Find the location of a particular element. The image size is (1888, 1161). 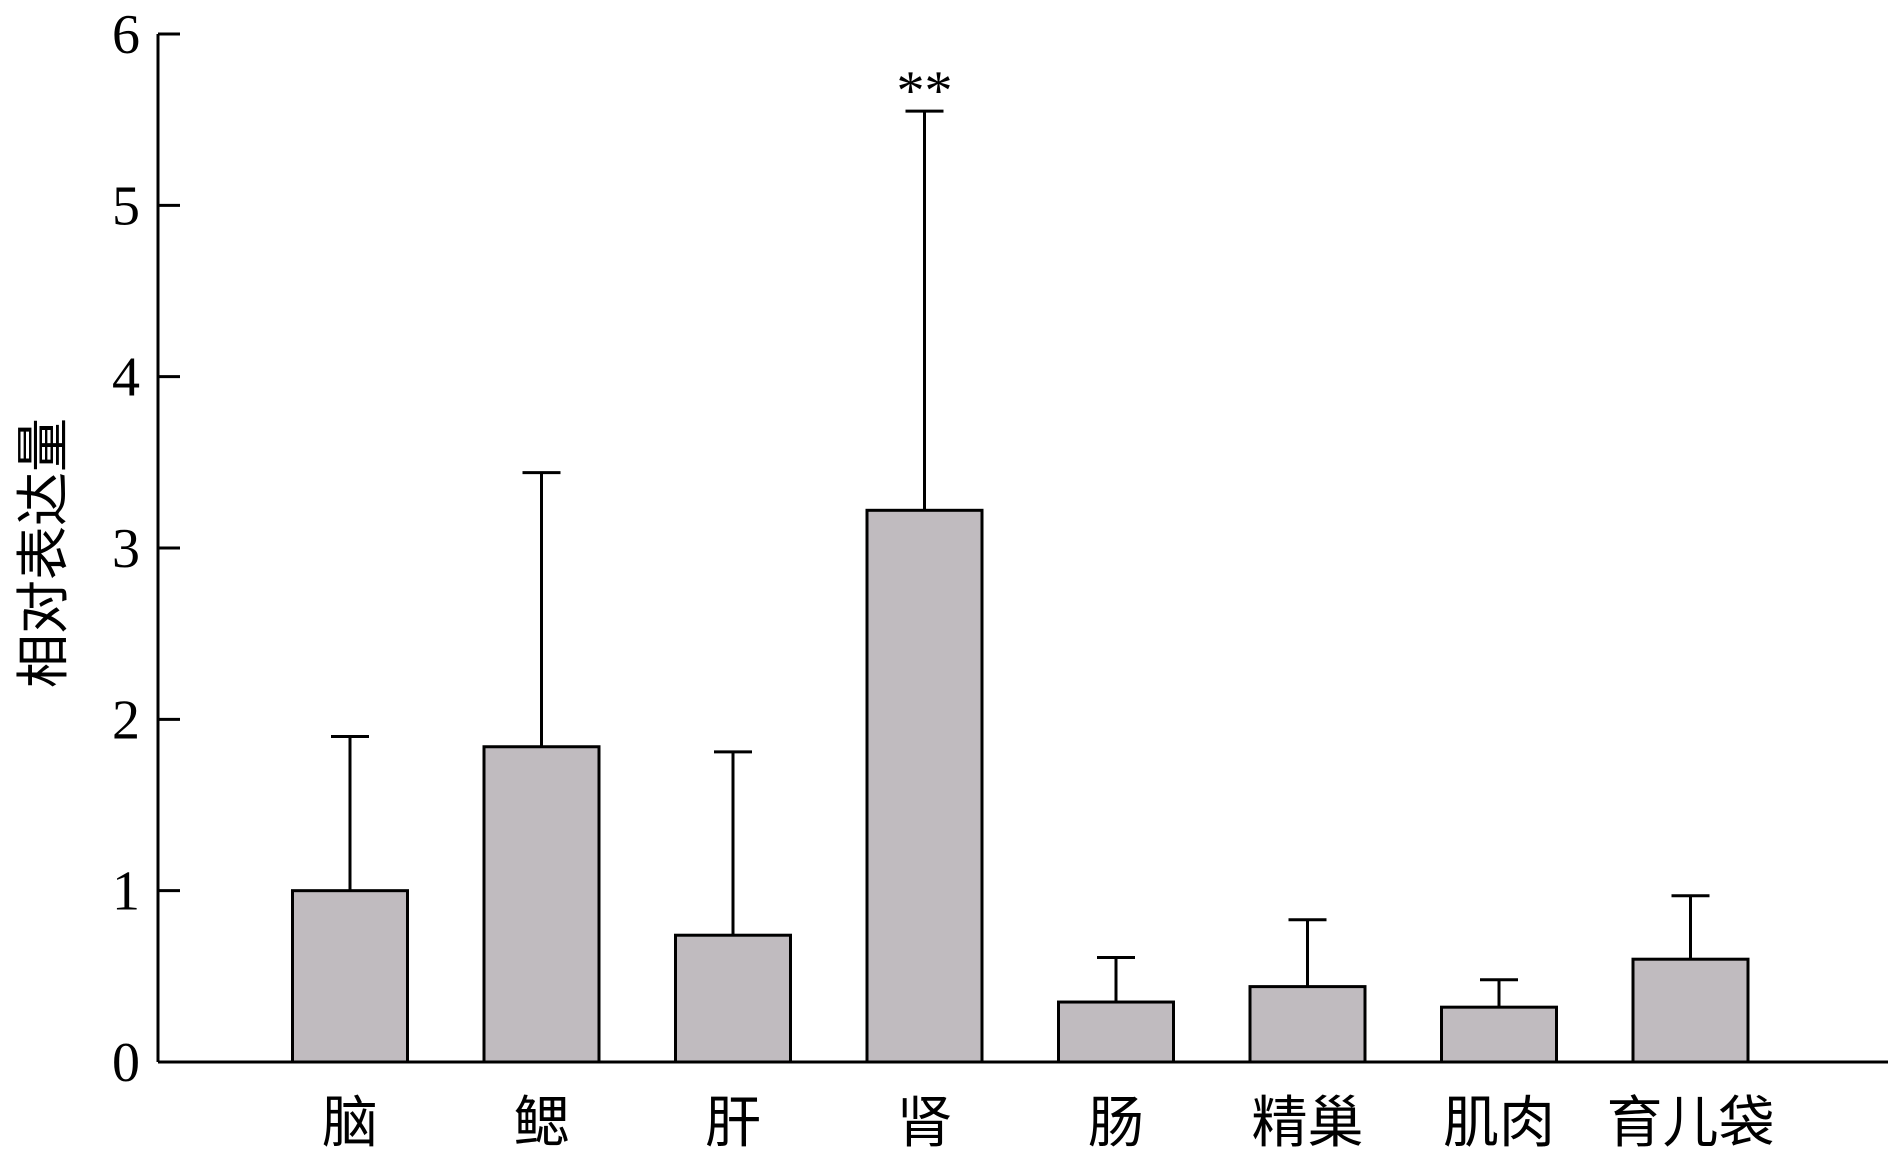

x-tick-label: 肝 is located at coordinates (733, 1123).